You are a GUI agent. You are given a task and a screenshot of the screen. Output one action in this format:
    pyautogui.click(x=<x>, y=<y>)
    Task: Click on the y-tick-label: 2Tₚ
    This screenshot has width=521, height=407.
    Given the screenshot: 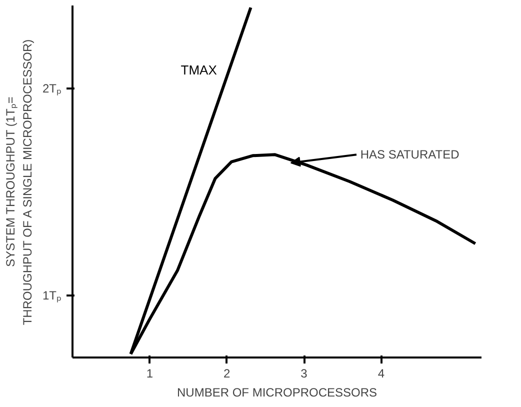 What is the action you would take?
    pyautogui.click(x=52, y=88)
    